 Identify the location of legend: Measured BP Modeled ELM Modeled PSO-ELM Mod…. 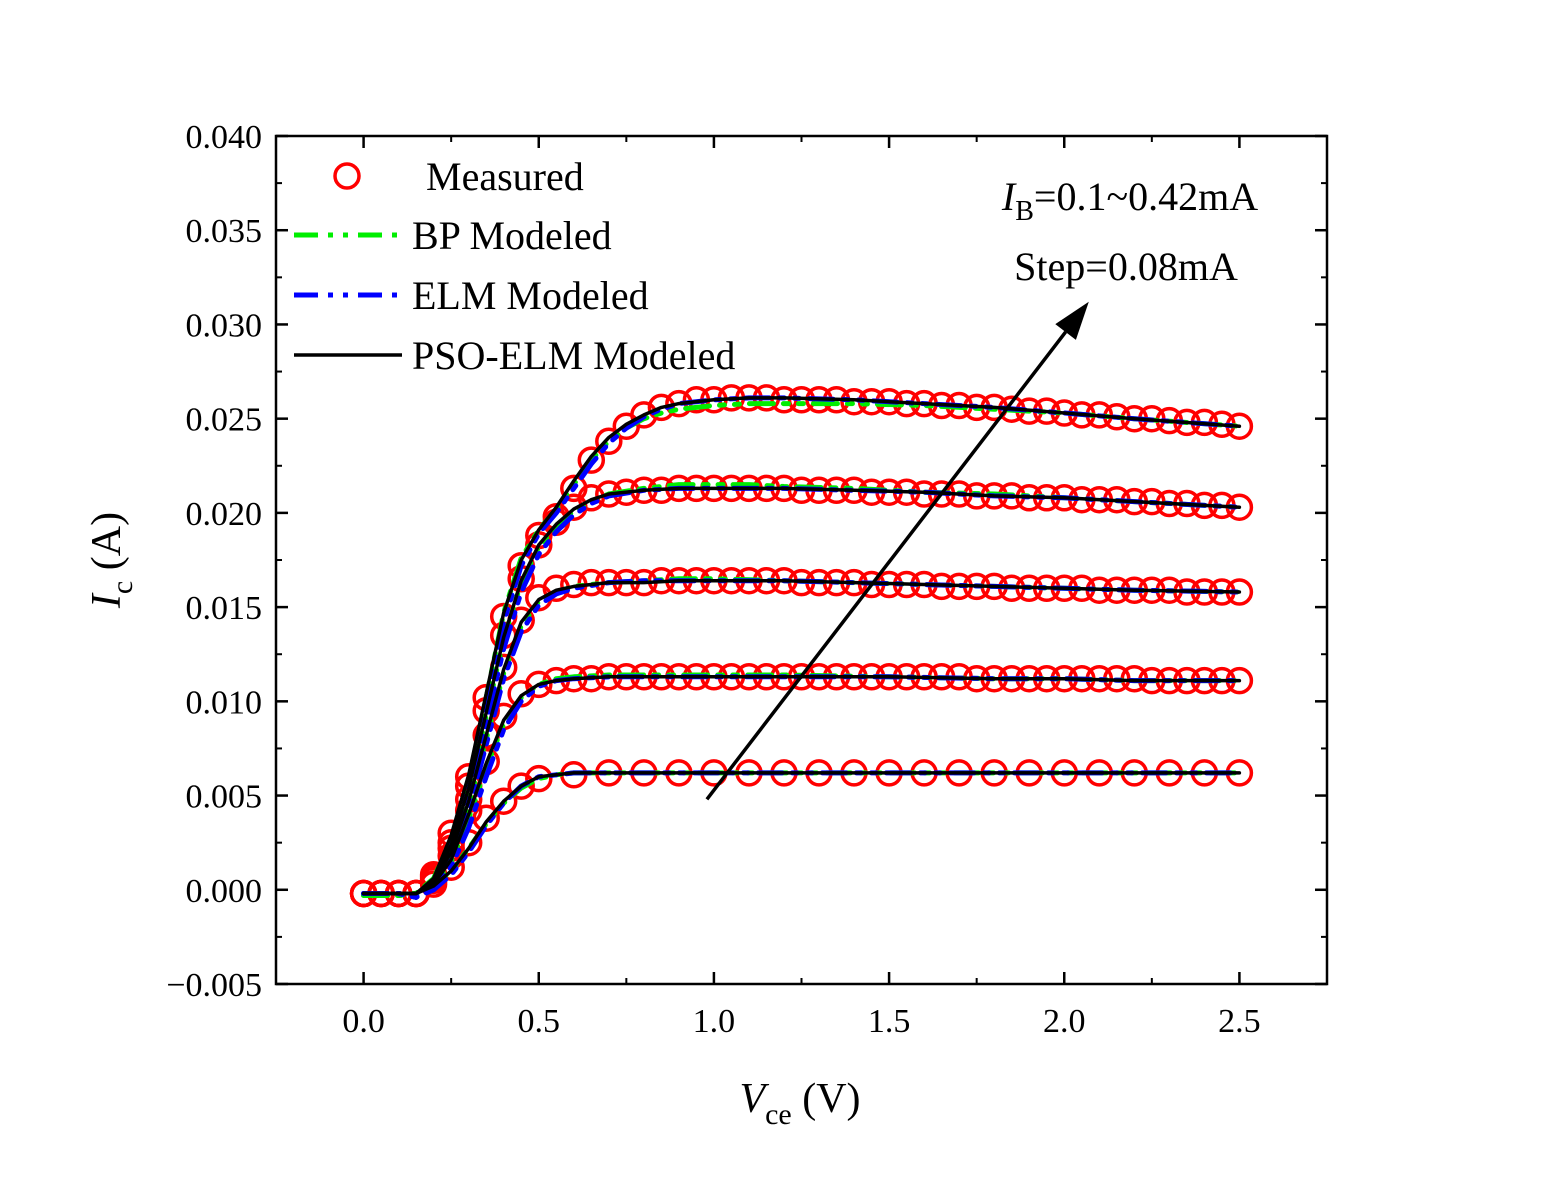
(514, 266).